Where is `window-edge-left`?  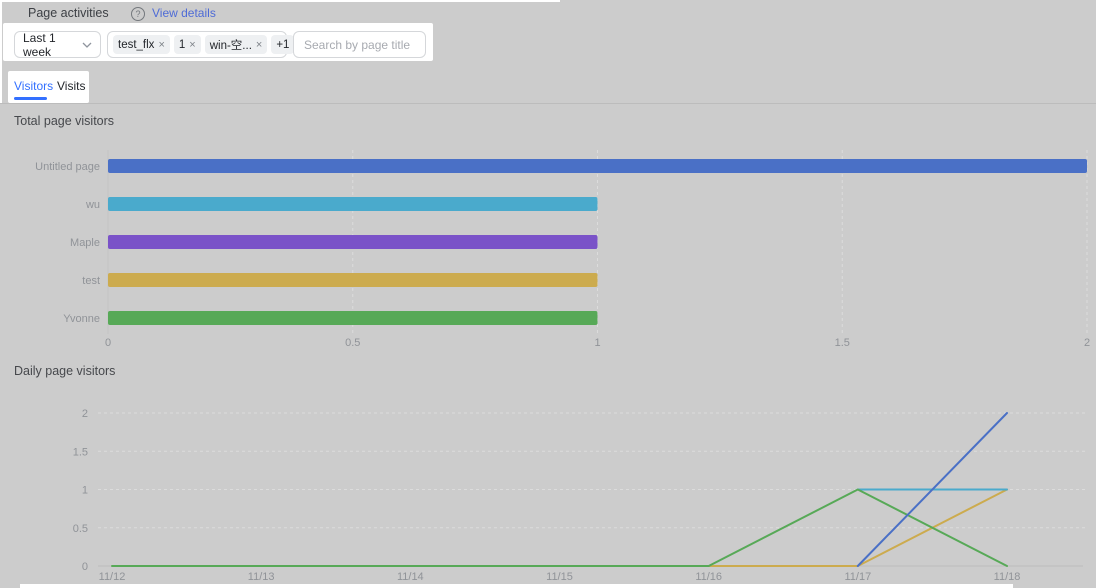
window-edge-left is located at coordinates (1, 52).